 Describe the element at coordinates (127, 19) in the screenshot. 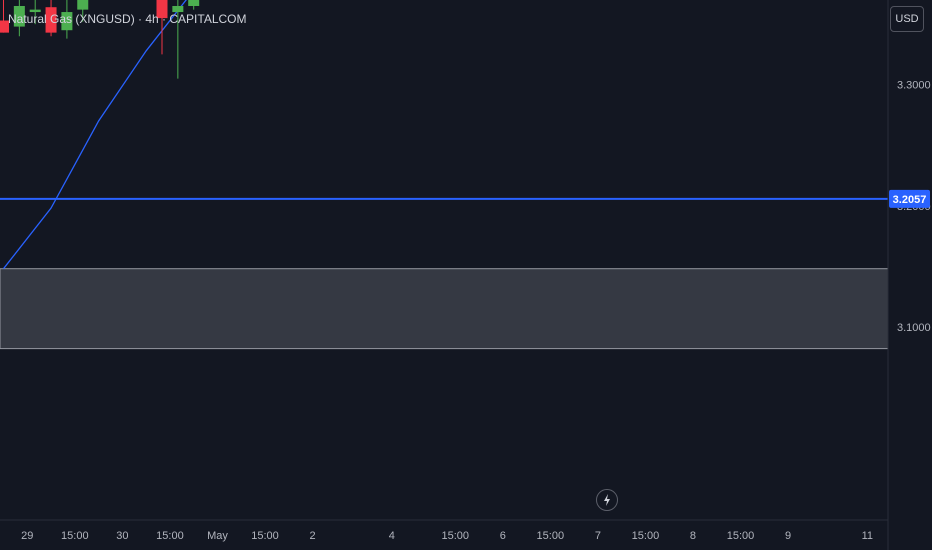

I see `chart-title: Natural Gas (XNGUSD) · 4h · CAPITALCOM` at that location.